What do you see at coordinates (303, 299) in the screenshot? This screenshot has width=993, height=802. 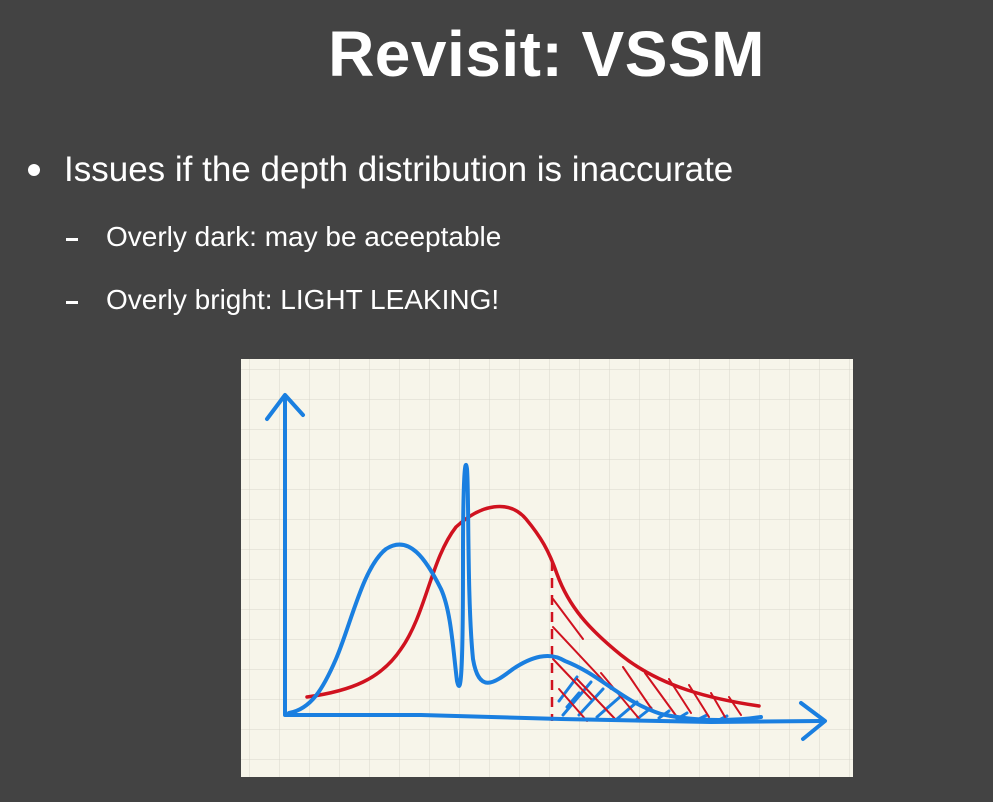 I see `sub-bullet-text: Overly bright: LIGHT LEAKING!` at bounding box center [303, 299].